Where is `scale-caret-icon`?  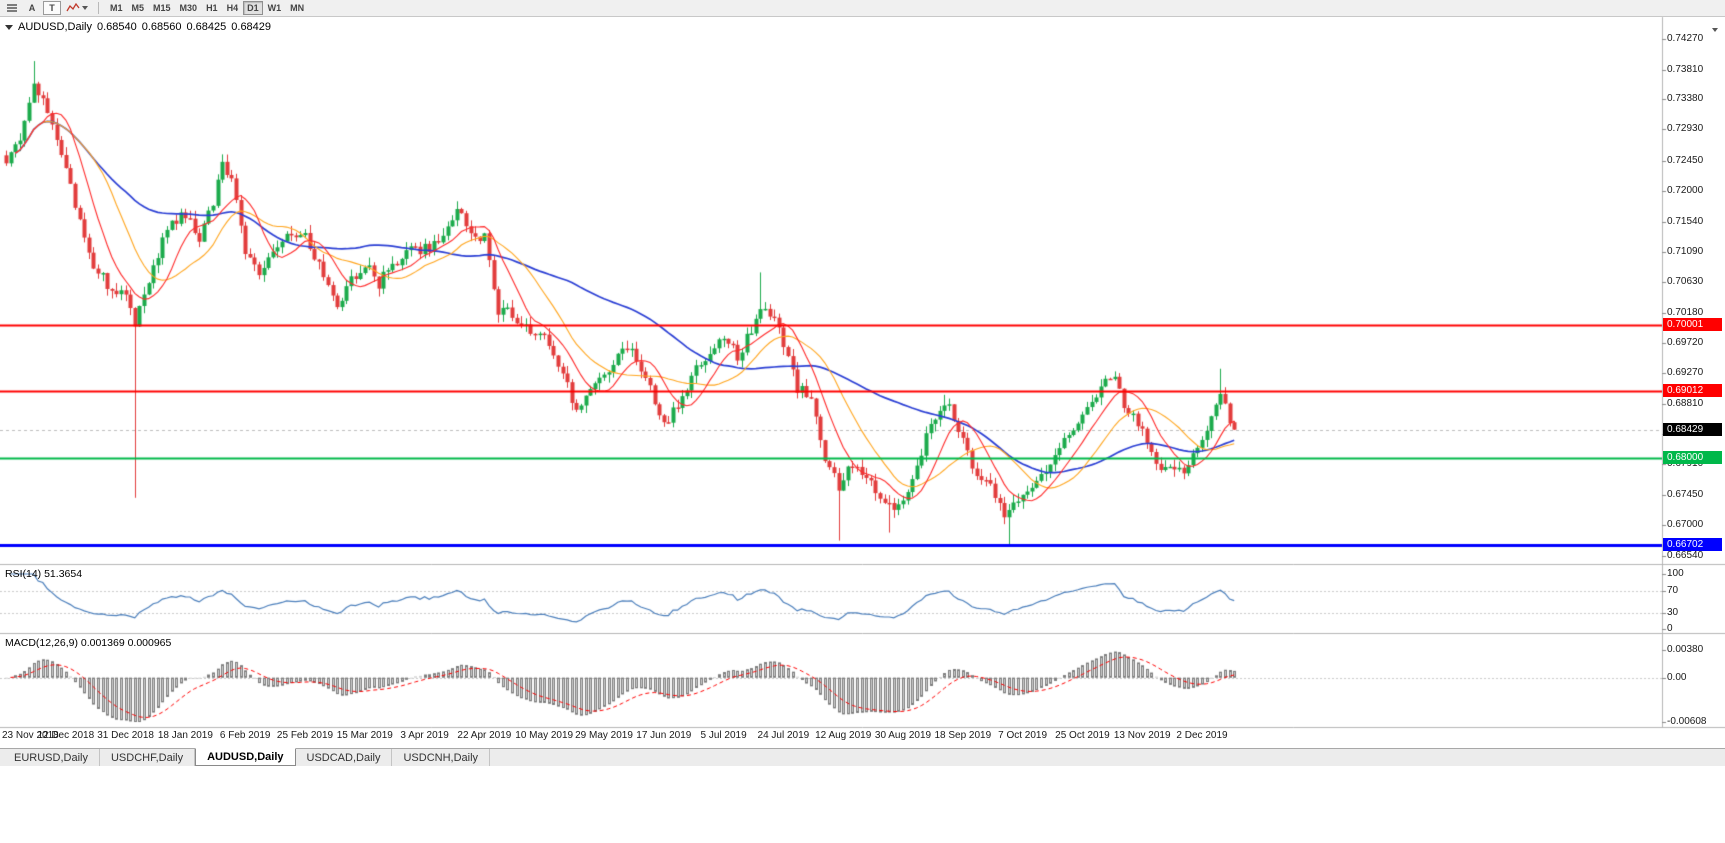
scale-caret-icon is located at coordinates (1715, 30).